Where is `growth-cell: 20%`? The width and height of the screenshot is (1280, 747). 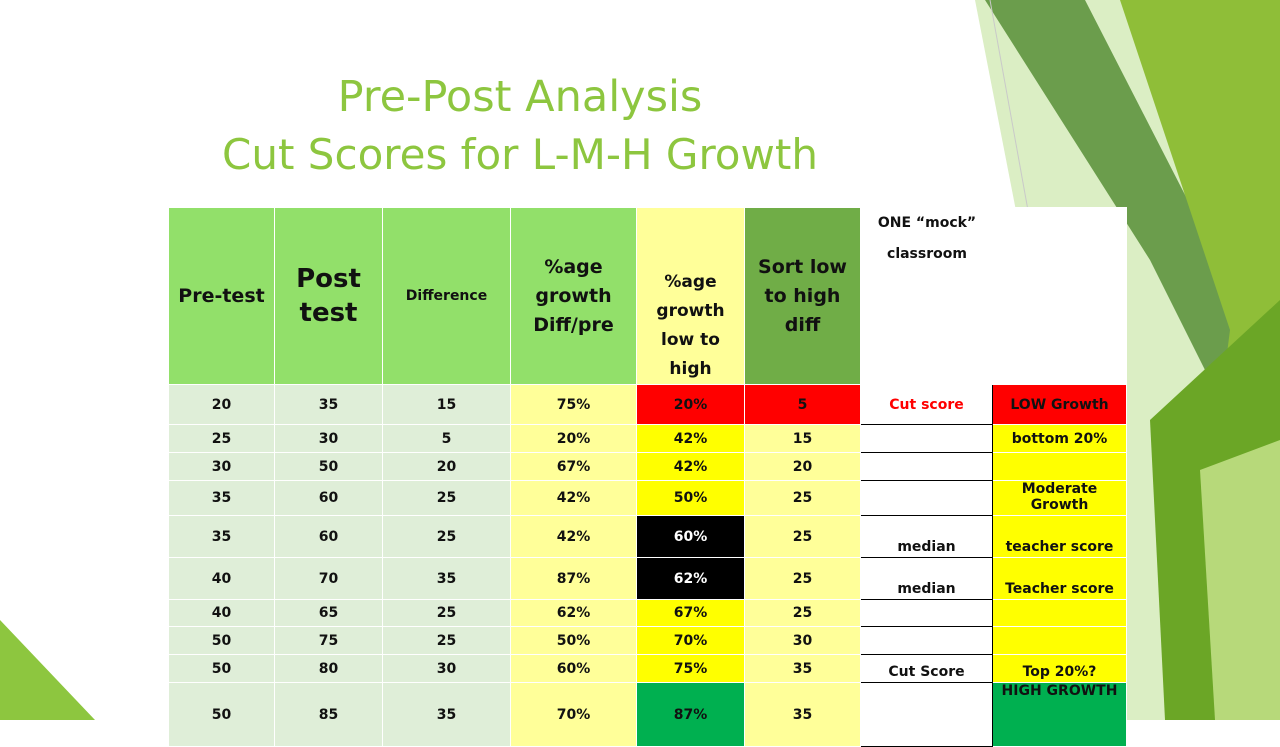
growth-cell: 20% is located at coordinates (573, 438).